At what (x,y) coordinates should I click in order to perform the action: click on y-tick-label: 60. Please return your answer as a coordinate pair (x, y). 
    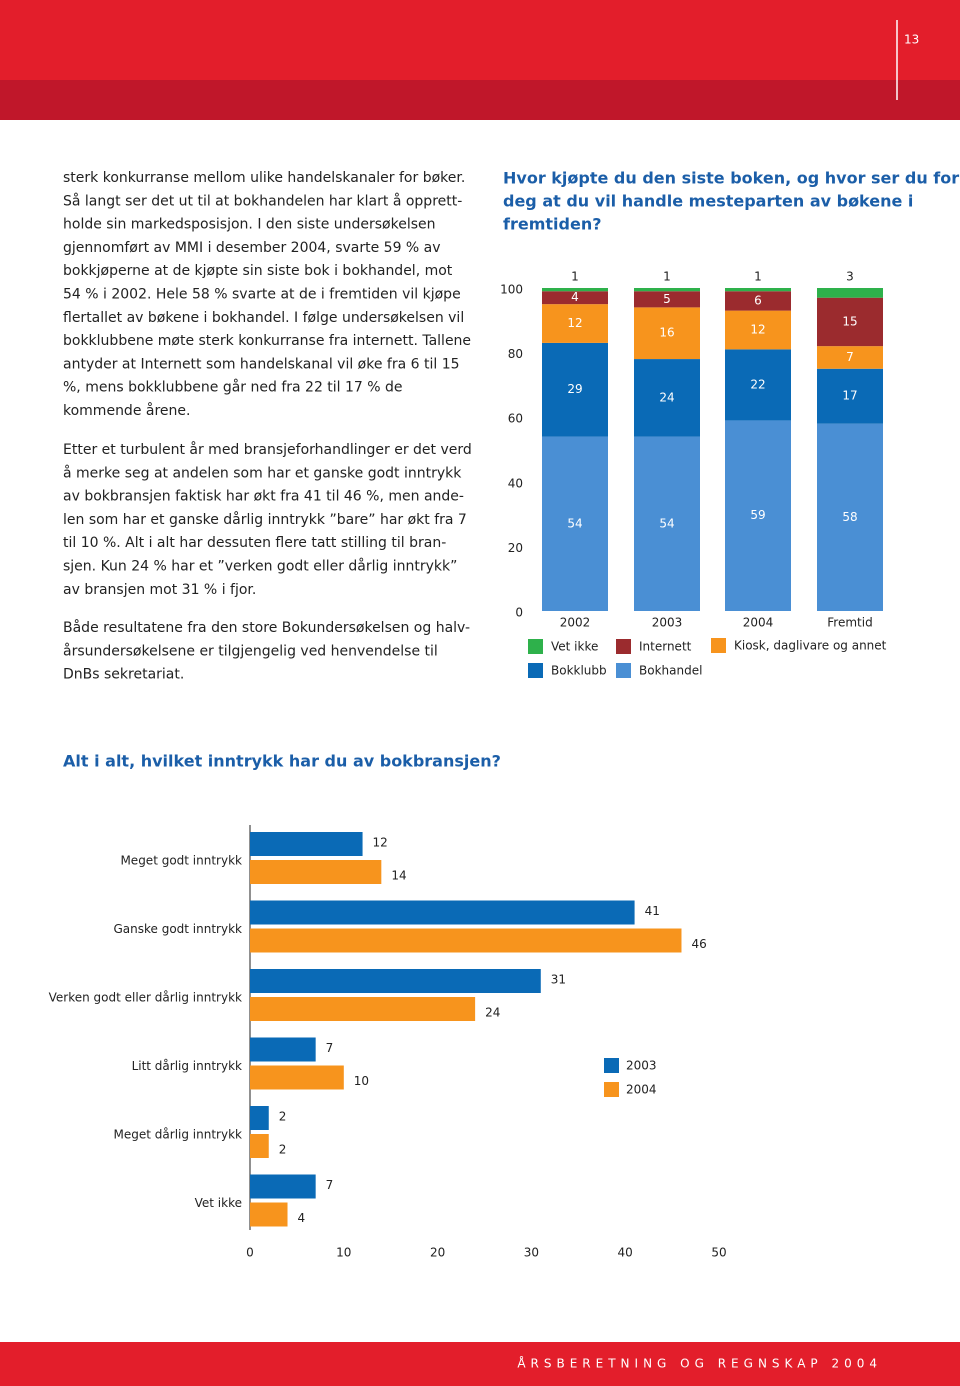
    Looking at the image, I should click on (515, 419).